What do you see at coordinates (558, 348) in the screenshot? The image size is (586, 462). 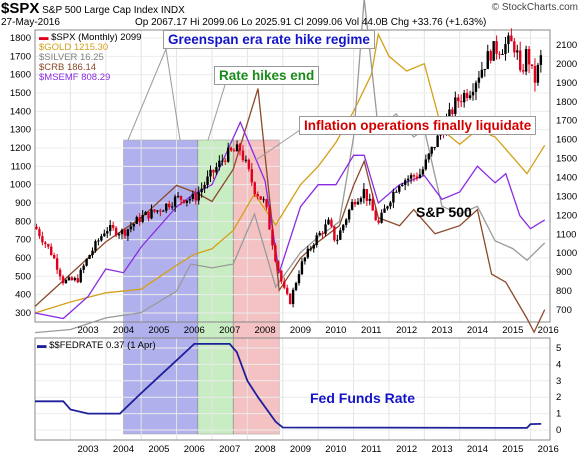 I see `fed-tick-5: 5` at bounding box center [558, 348].